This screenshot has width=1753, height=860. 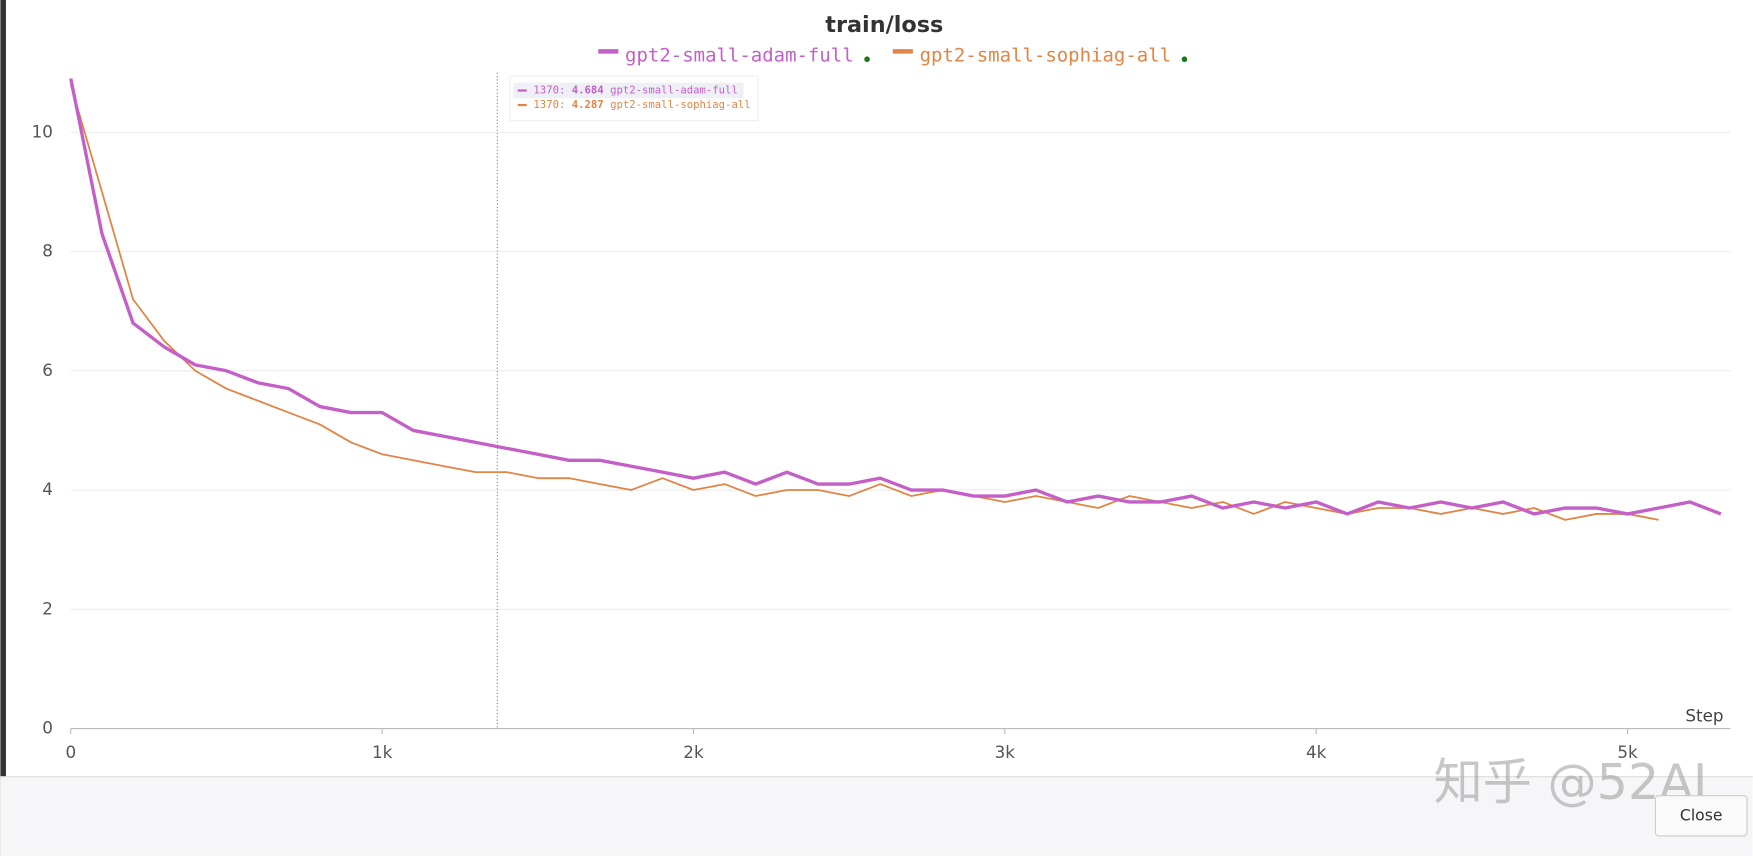 I want to click on tooltip-row: 1370: 4.287 gpt2-small-sophiag-all, so click(x=641, y=104).